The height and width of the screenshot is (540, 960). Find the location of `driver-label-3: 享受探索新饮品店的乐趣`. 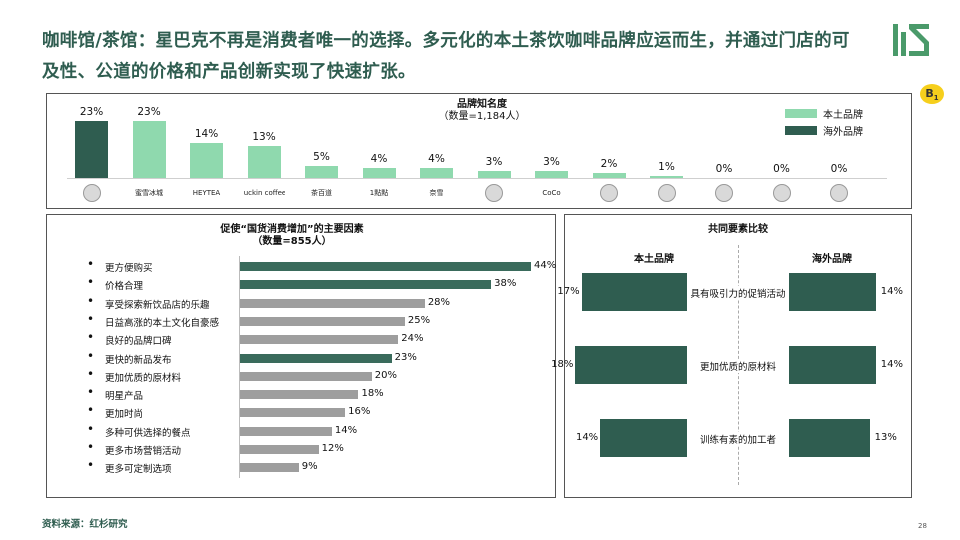

driver-label-3: 享受探索新饮品店的乐趣 is located at coordinates (157, 305).